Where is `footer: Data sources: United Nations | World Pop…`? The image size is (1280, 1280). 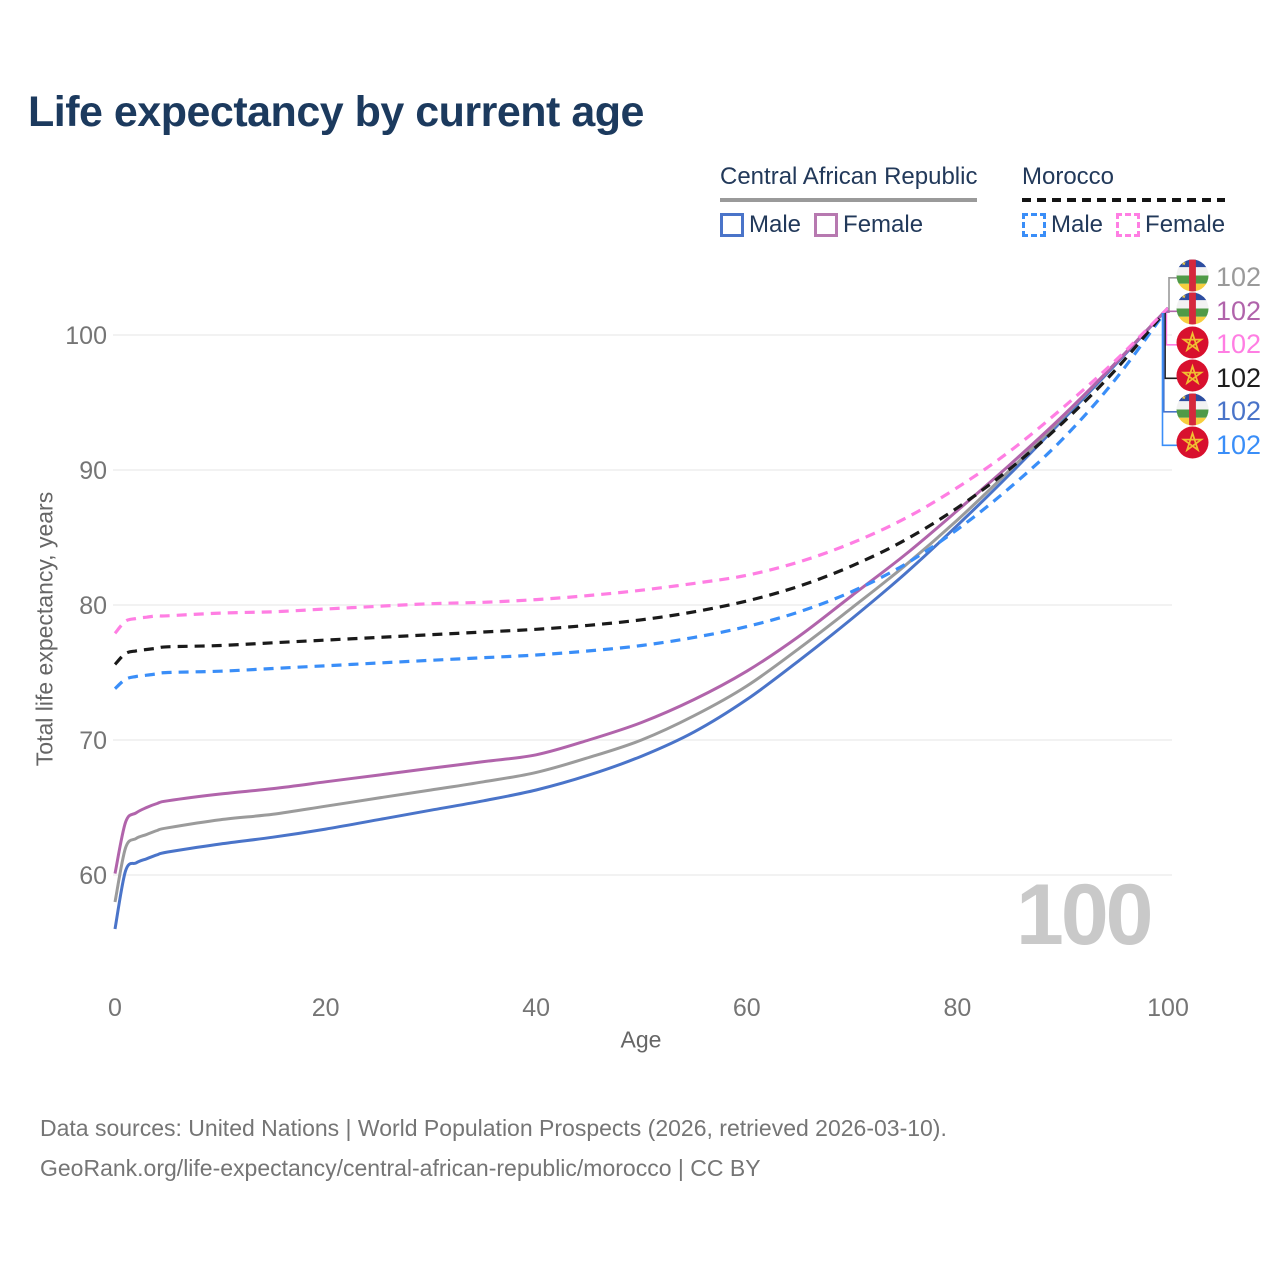
footer: Data sources: United Nations | World Pop… is located at coordinates (493, 1148).